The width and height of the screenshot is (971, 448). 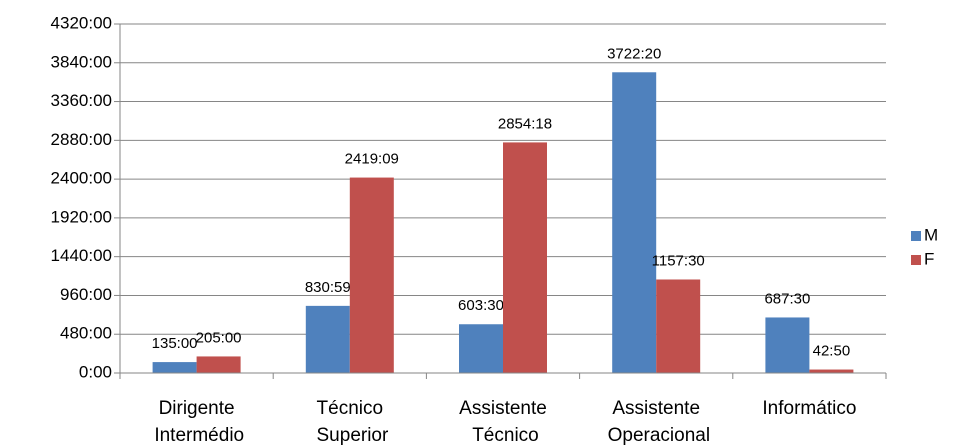 I want to click on value-label: 3722:20, so click(x=634, y=53).